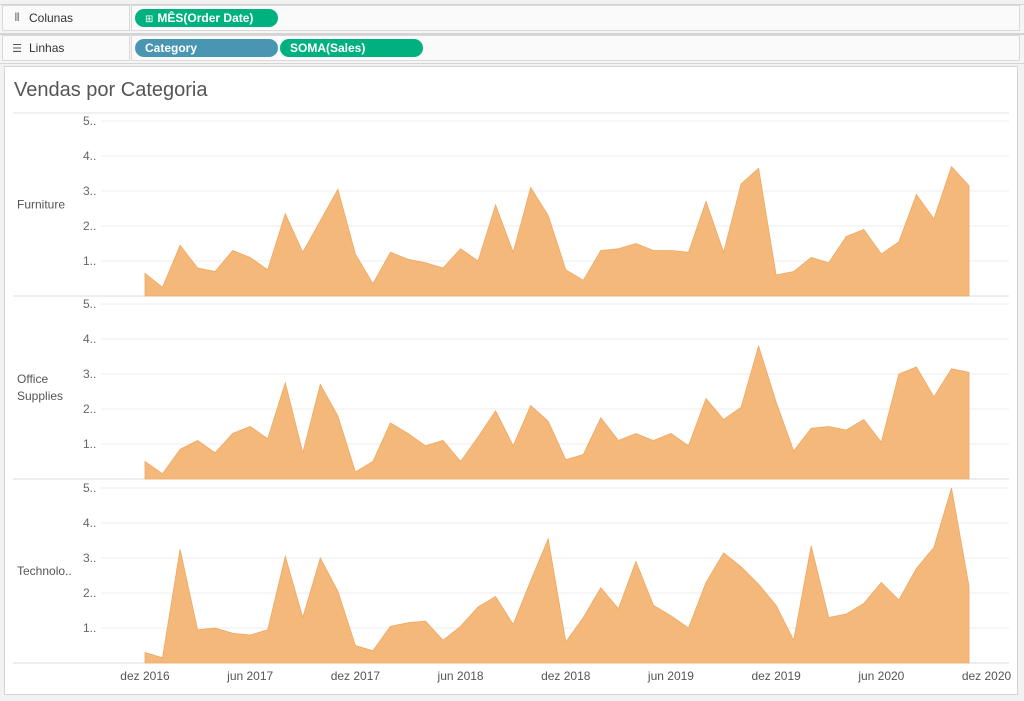 This screenshot has width=1024, height=701. I want to click on pill-month-order-date: ⊞ MÊS(Order Date), so click(206, 18).